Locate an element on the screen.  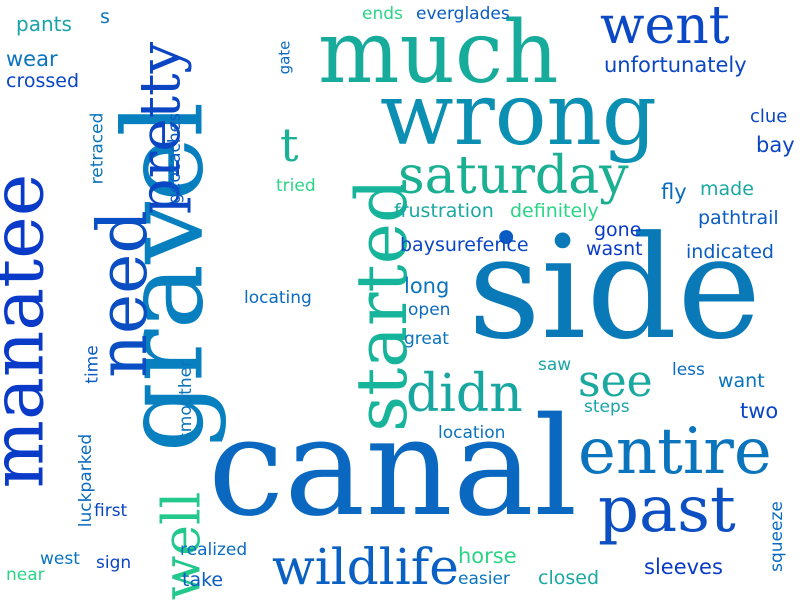
word-luckparked: luckparked is located at coordinates (86, 480).